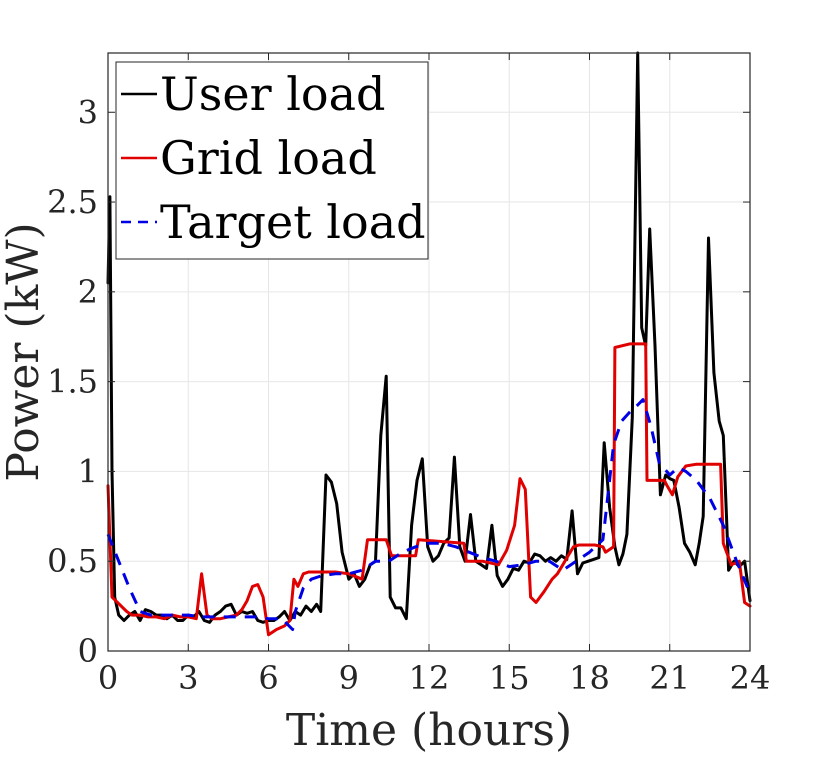 The image size is (830, 759). I want to click on legend-box, so click(272, 160).